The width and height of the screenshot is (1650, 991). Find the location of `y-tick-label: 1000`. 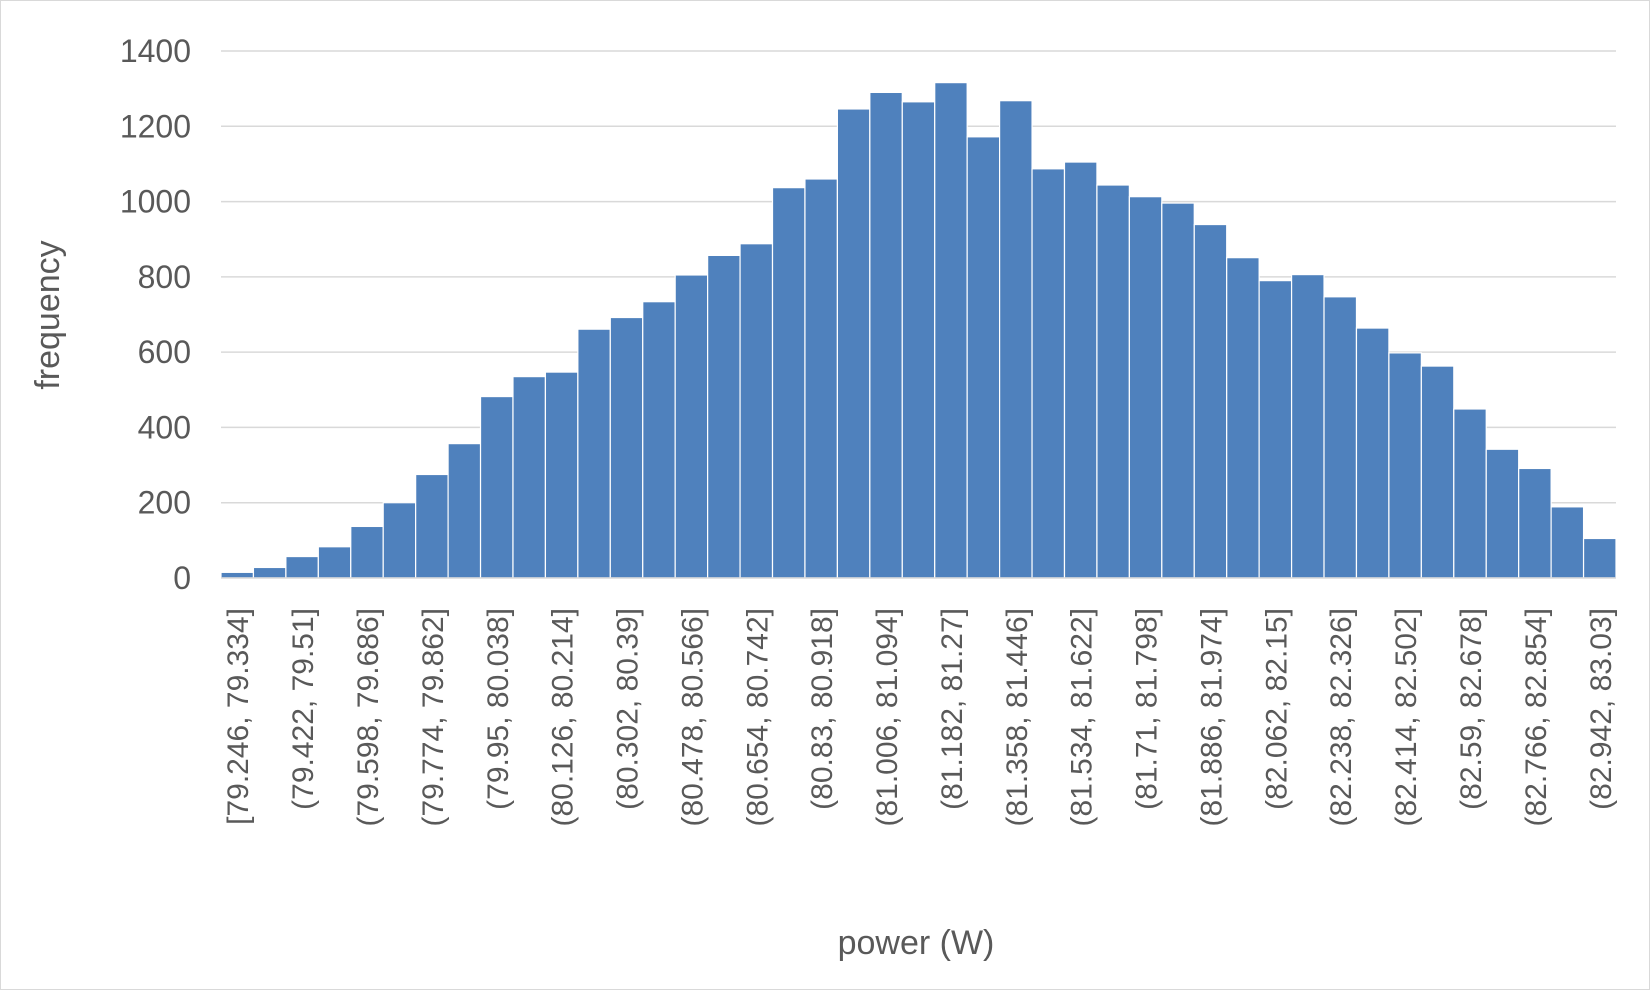

y-tick-label: 1000 is located at coordinates (155, 202).